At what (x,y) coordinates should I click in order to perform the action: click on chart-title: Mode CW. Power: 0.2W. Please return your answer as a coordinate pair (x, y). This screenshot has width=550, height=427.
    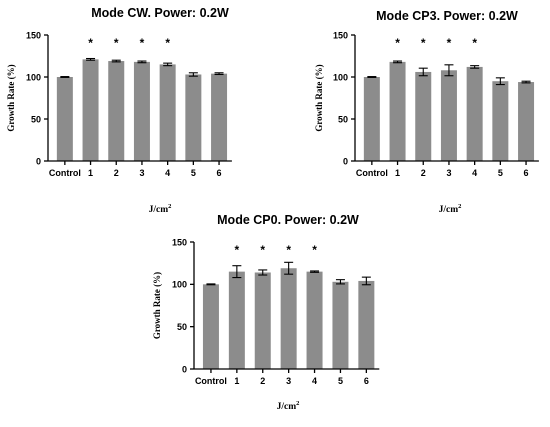
    Looking at the image, I should click on (160, 13).